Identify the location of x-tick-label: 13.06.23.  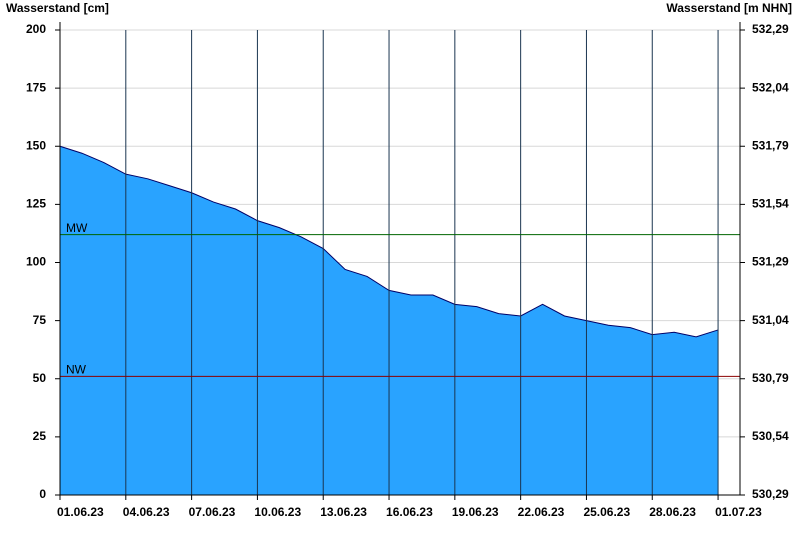
(343, 512).